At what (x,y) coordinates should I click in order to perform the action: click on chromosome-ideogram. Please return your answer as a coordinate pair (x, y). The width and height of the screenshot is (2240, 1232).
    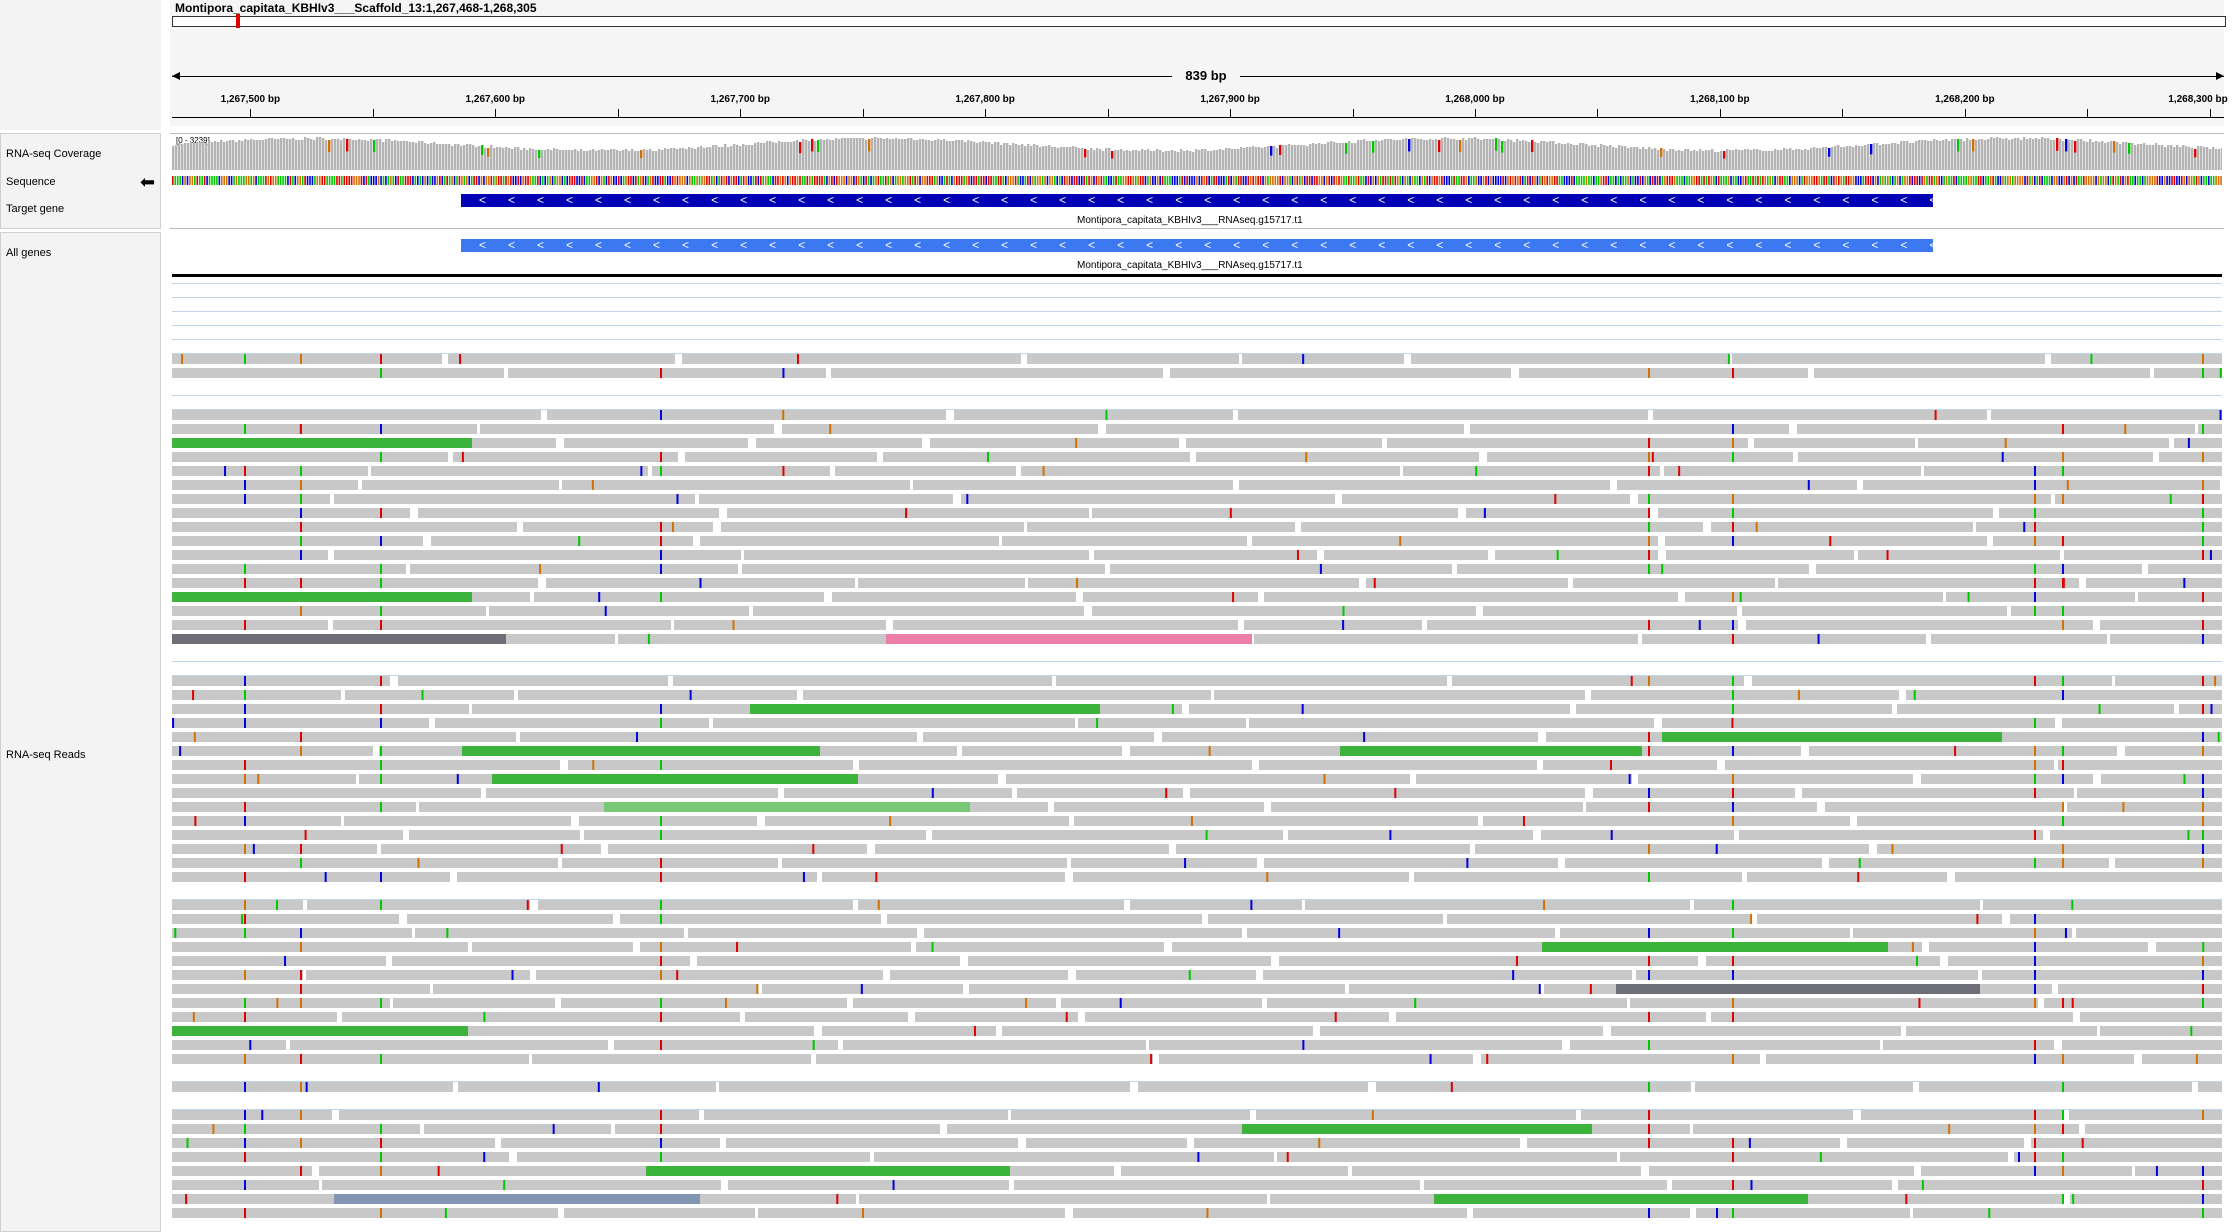
    Looking at the image, I should click on (1199, 21).